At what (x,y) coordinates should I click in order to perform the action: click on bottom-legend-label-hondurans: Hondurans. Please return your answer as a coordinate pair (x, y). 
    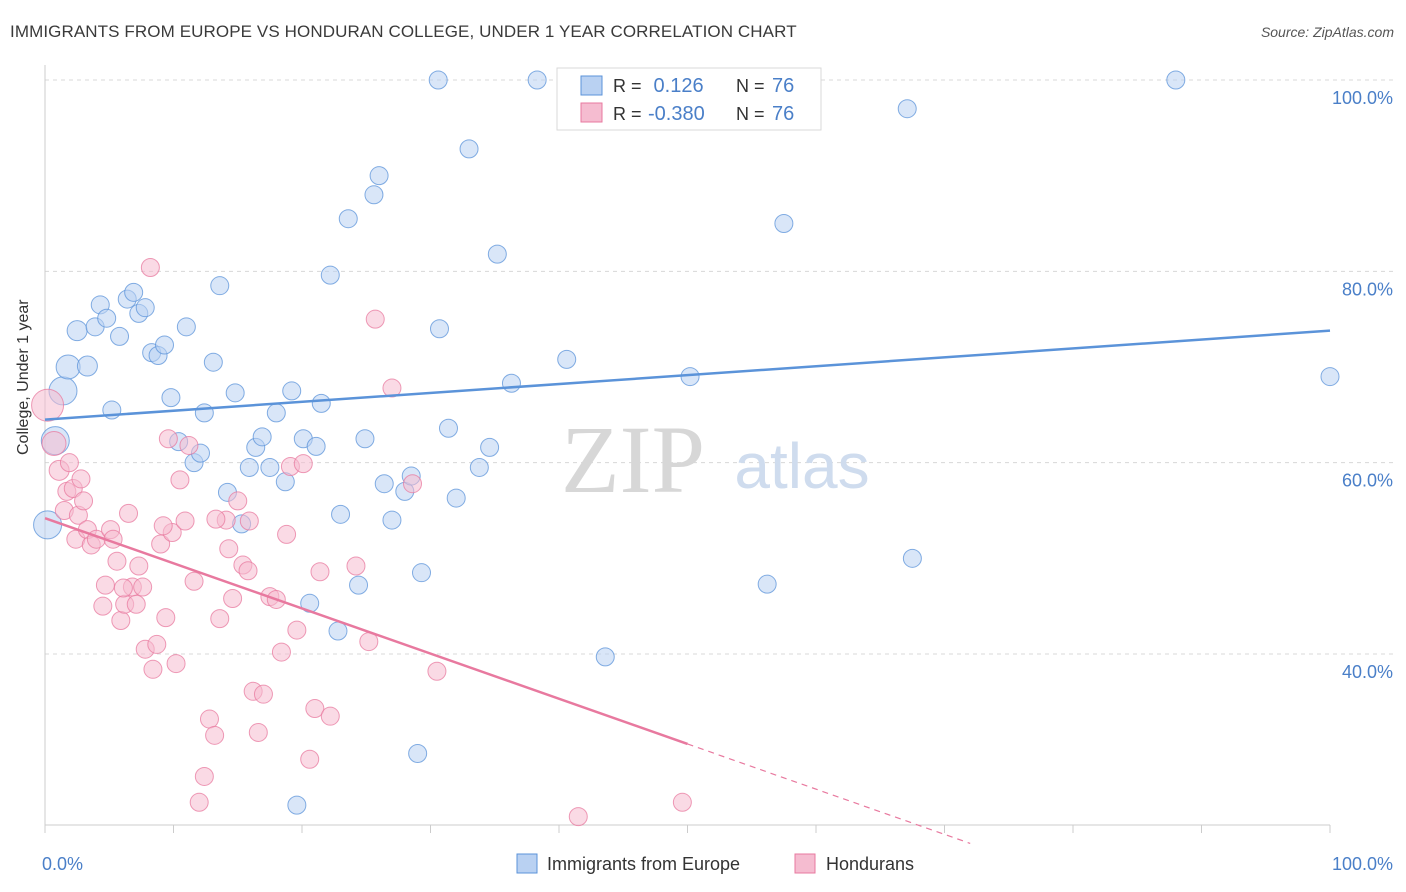
    Looking at the image, I should click on (870, 864).